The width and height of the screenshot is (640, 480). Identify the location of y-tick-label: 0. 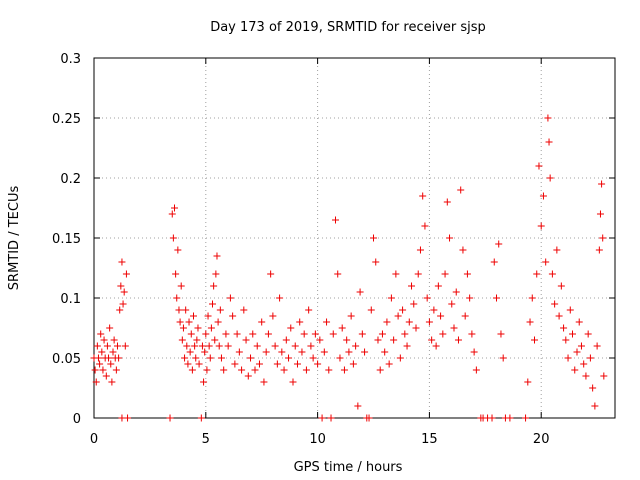
(77, 419).